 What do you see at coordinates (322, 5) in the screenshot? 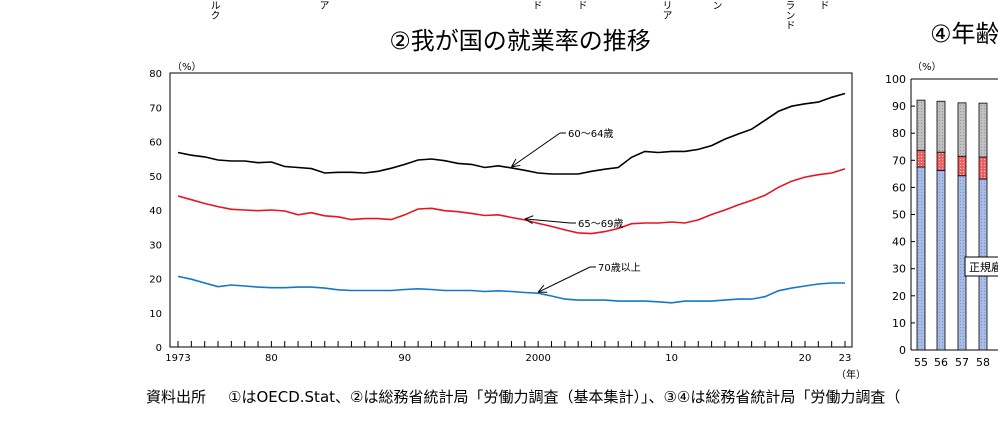
I see `top-label-fragment: ア` at bounding box center [322, 5].